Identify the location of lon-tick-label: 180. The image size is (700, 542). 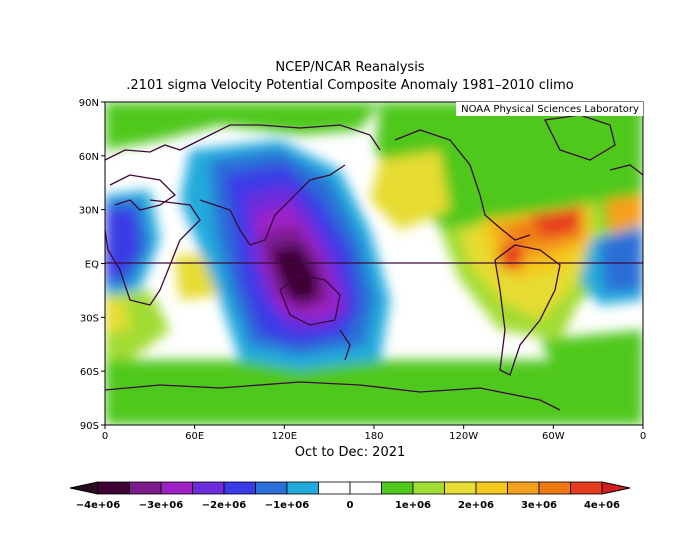
(373, 436).